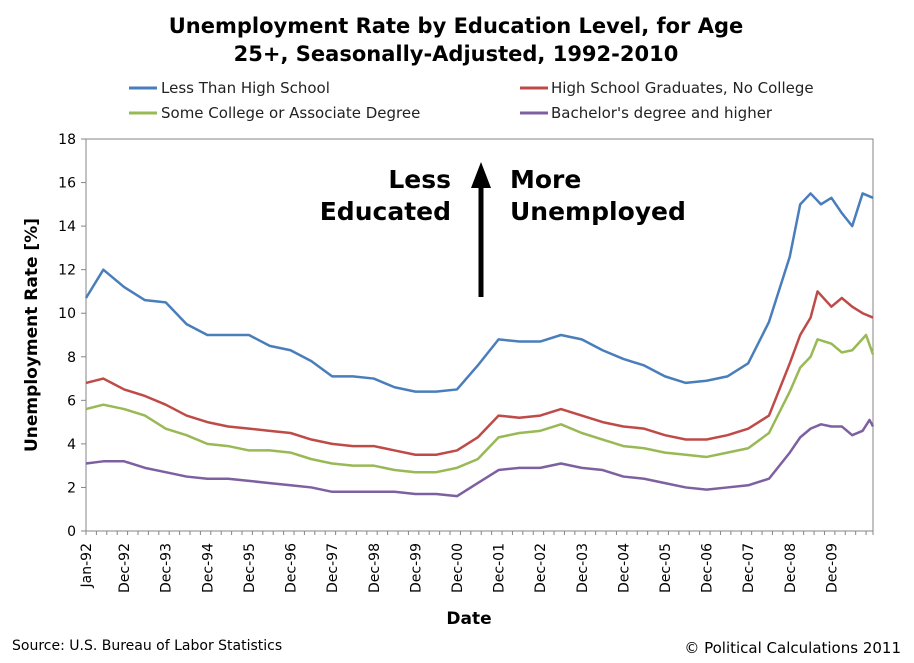 The image size is (914, 663). Describe the element at coordinates (290, 113) in the screenshot. I see `legend-label-some-college: Some College or Associate Degree` at that location.